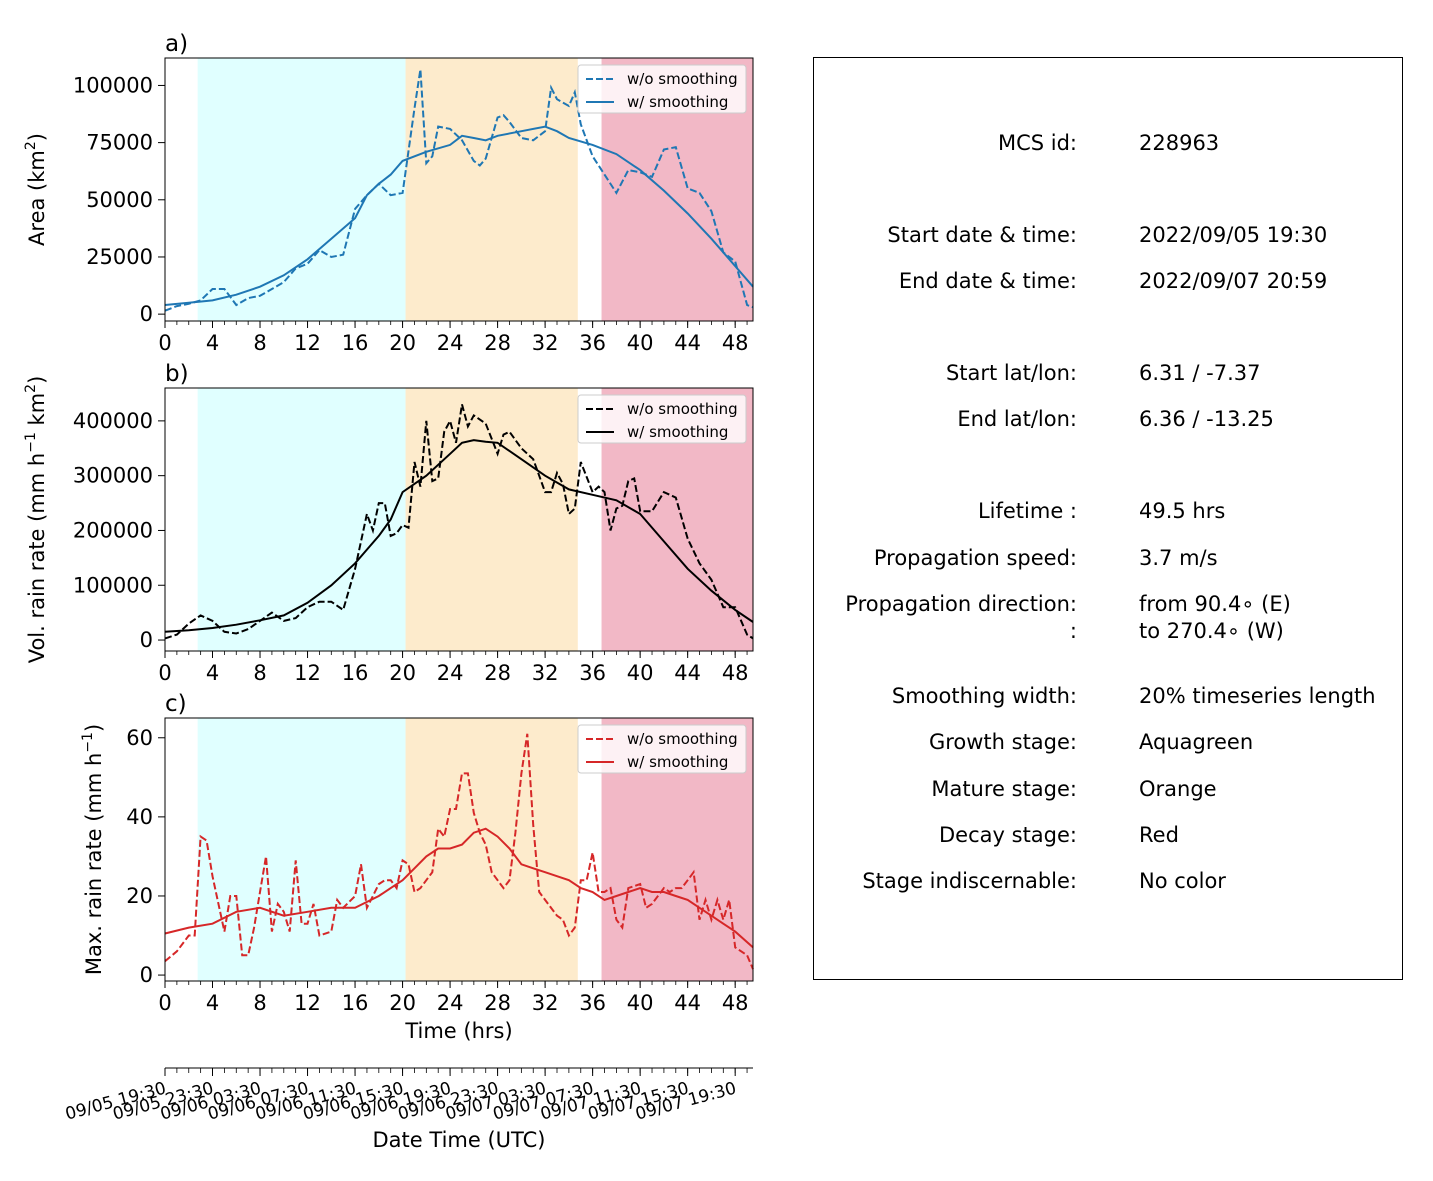 This screenshot has height=1181, width=1433. I want to click on date-axis-label: Date Time (UTC), so click(459, 1140).